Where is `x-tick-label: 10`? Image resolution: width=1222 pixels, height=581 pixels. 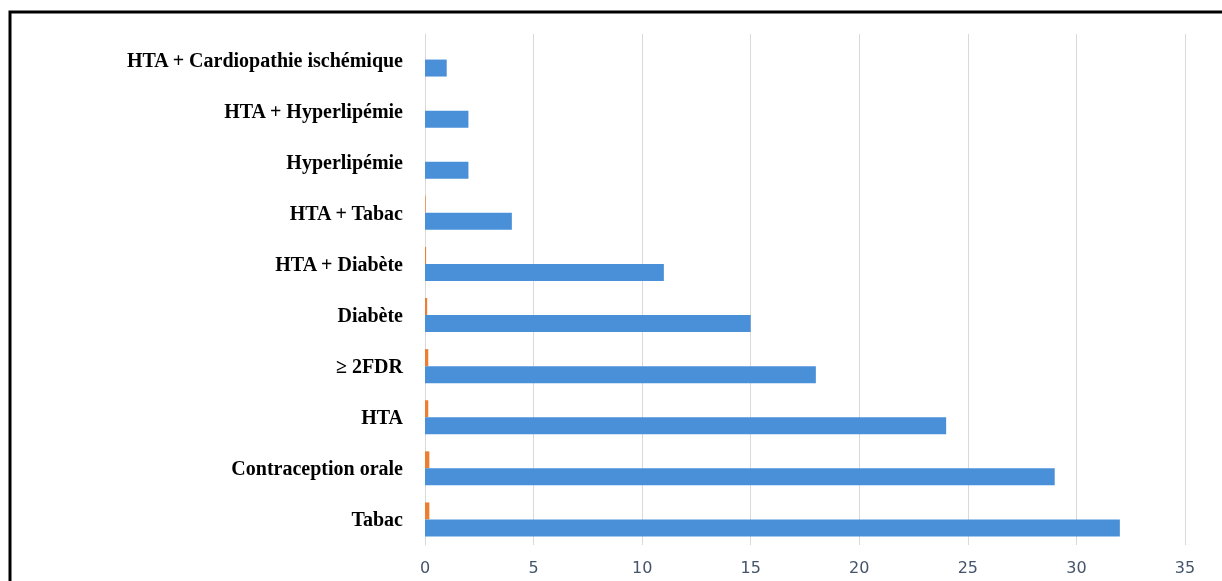
x-tick-label: 10 is located at coordinates (642, 567).